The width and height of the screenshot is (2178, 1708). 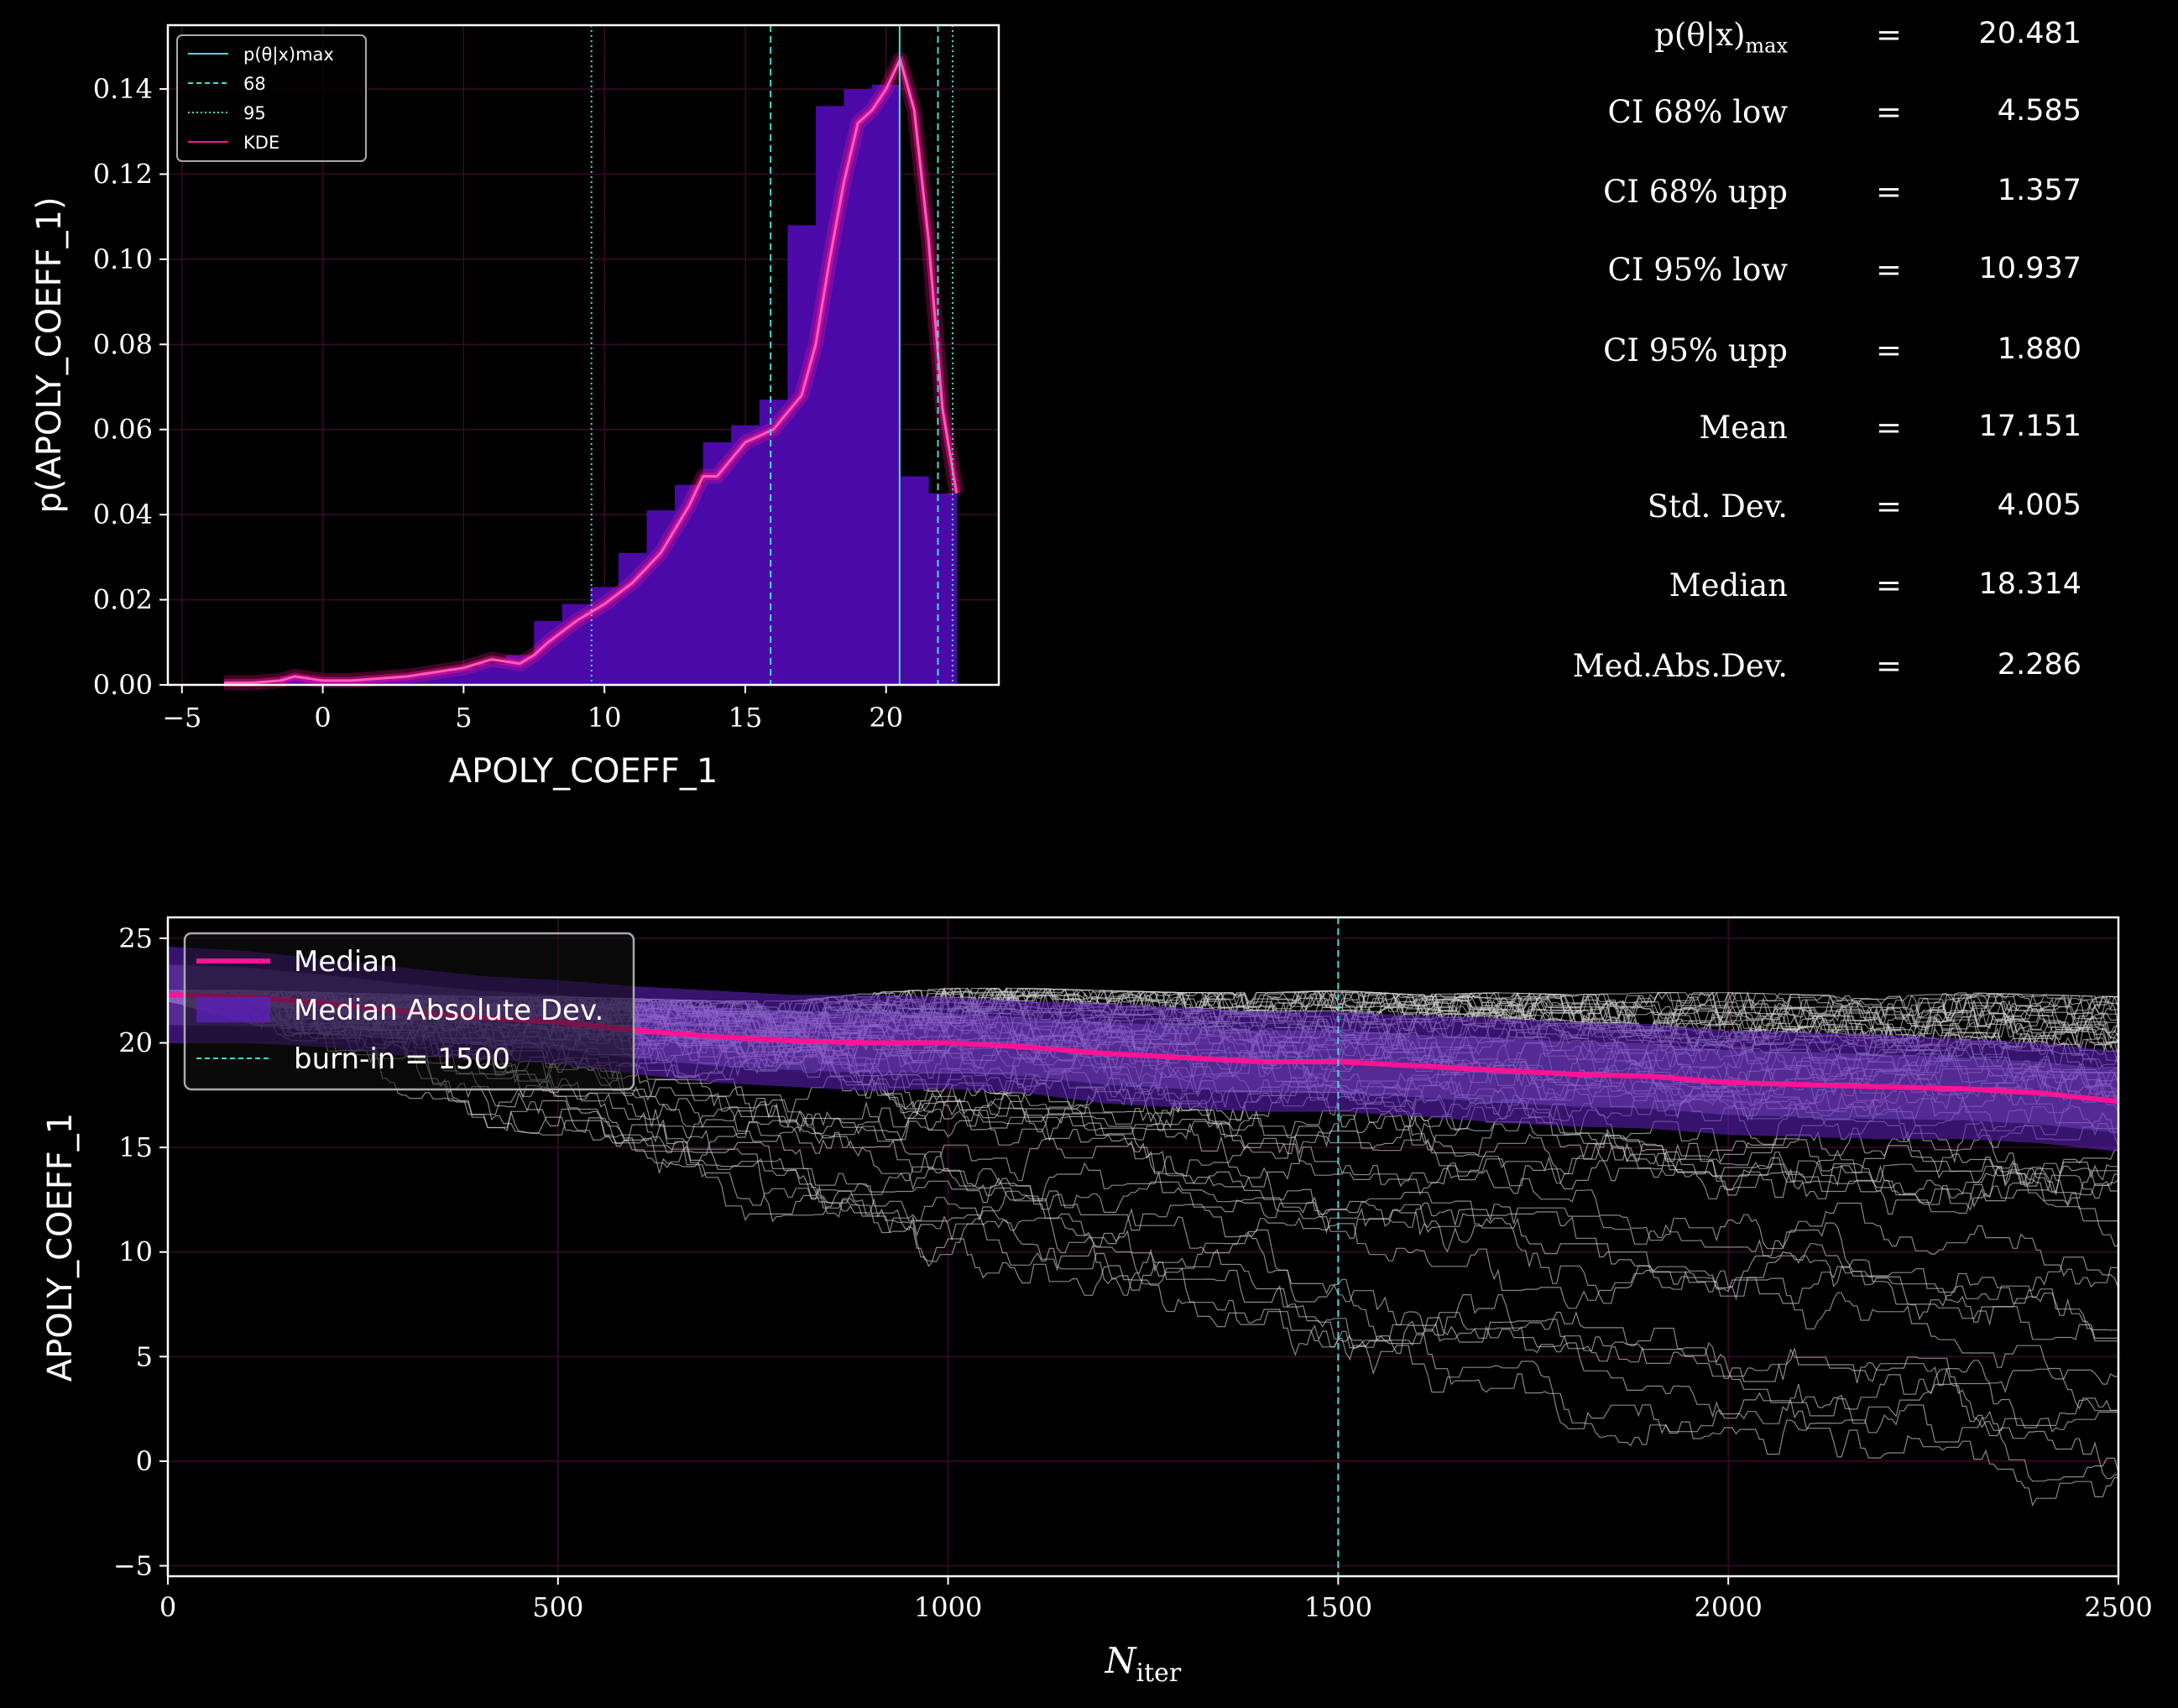 What do you see at coordinates (261, 143) in the screenshot?
I see `legend-label: KDE` at bounding box center [261, 143].